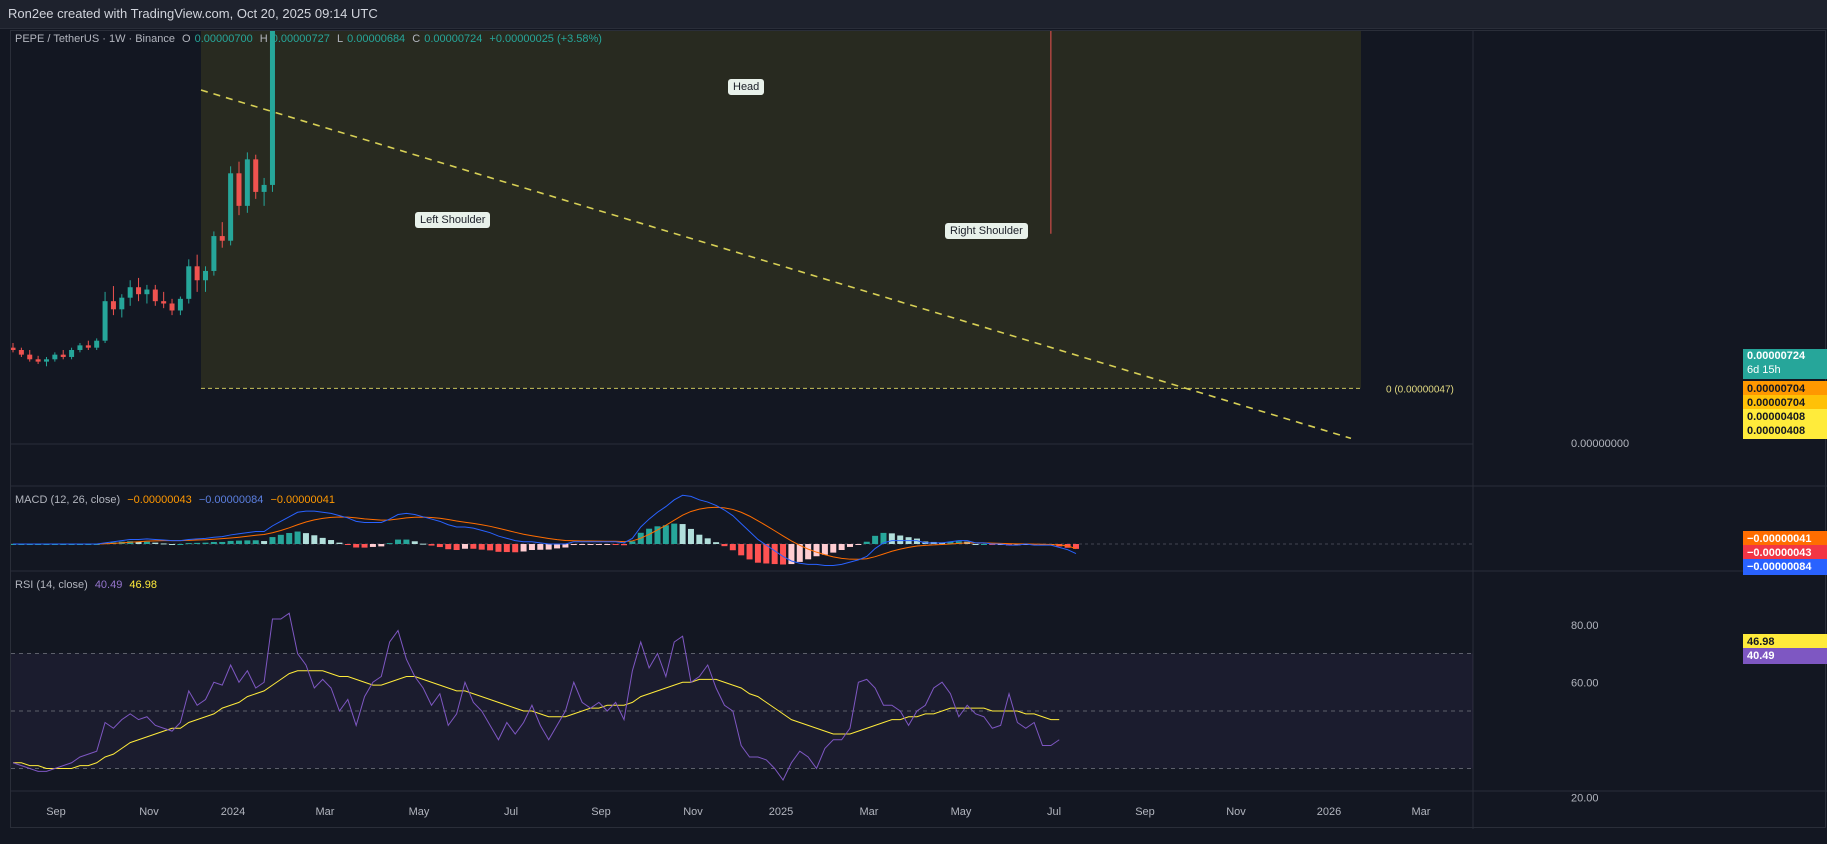 This screenshot has width=1827, height=844. I want to click on time-axis-label: Jul, so click(511, 812).